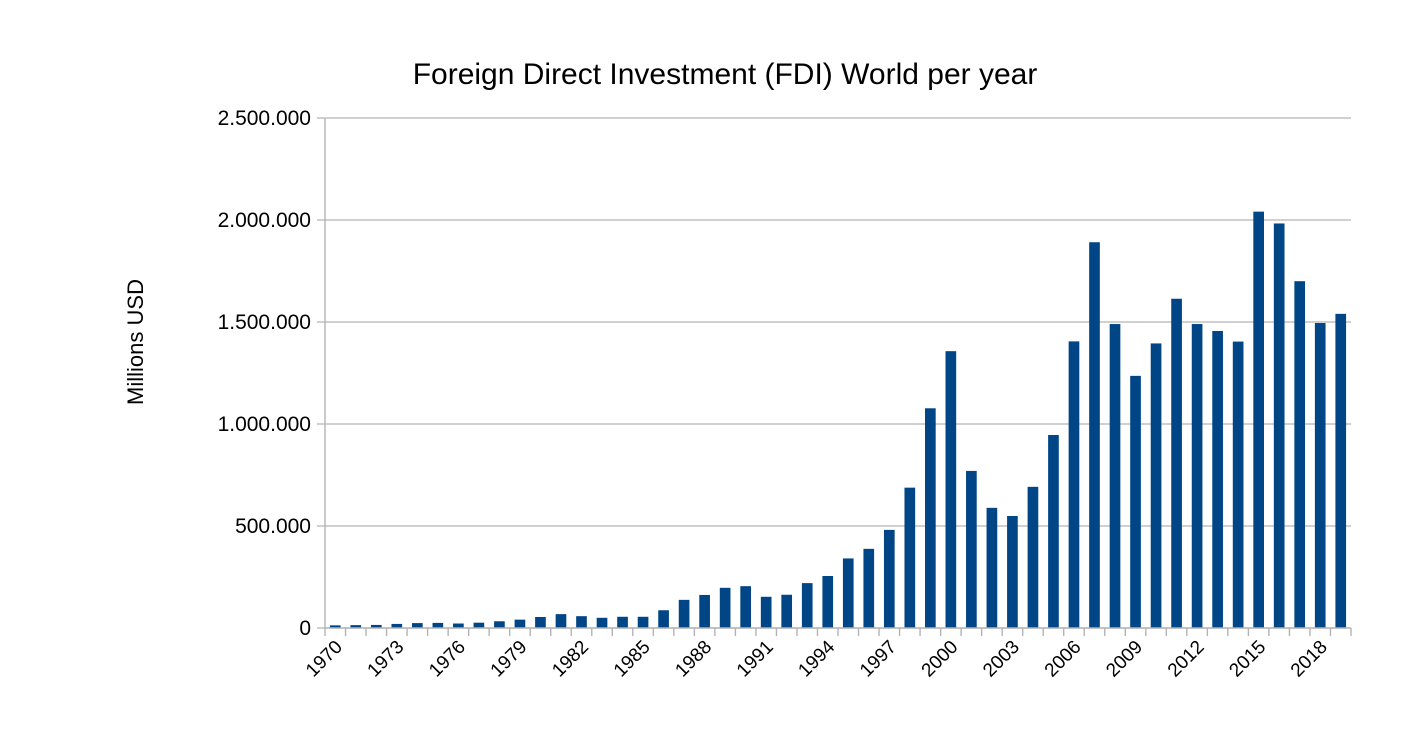 The width and height of the screenshot is (1424, 737). I want to click on bar-1983, so click(602, 622).